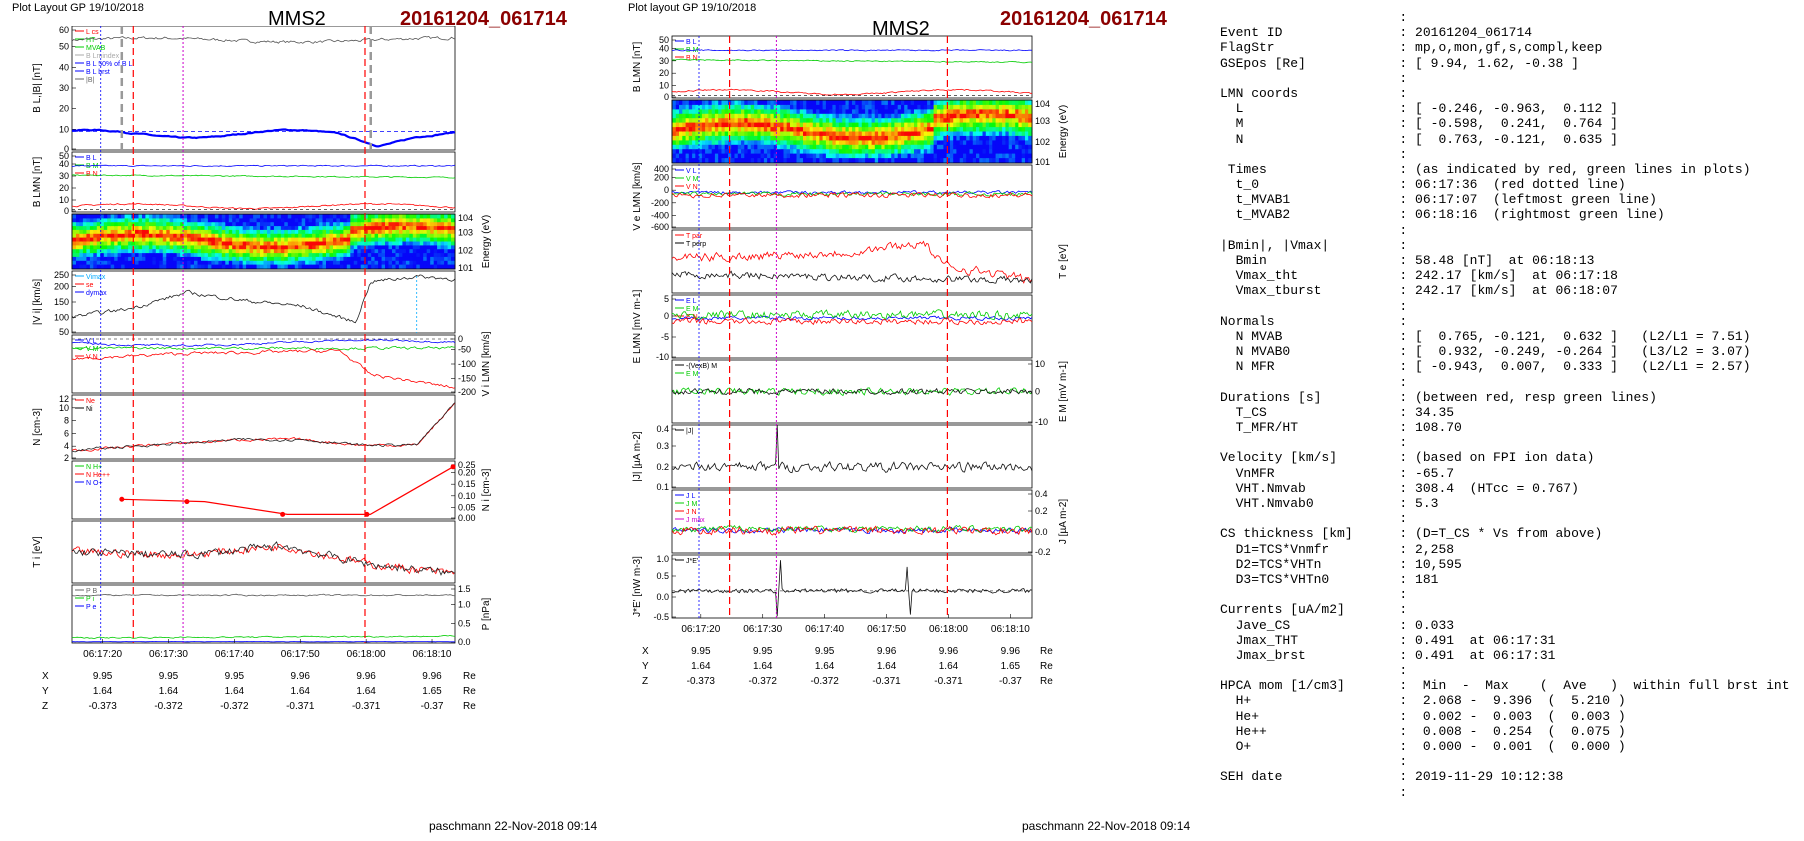  I want to click on summary-key: N MVAB0 :, so click(1318, 352).